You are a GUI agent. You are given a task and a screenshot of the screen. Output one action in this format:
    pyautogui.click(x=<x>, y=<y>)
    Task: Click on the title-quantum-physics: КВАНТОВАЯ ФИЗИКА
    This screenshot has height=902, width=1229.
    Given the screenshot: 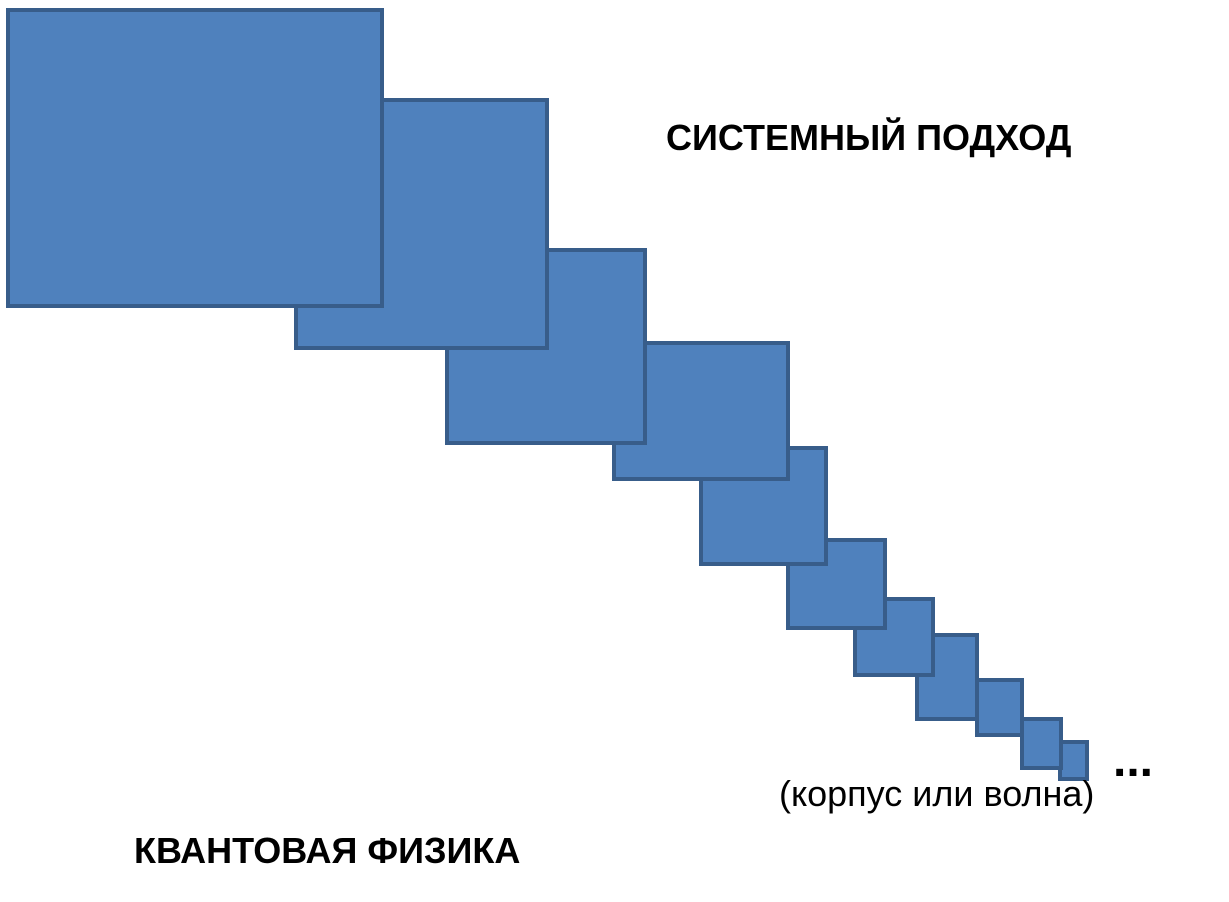 What is the action you would take?
    pyautogui.click(x=327, y=850)
    